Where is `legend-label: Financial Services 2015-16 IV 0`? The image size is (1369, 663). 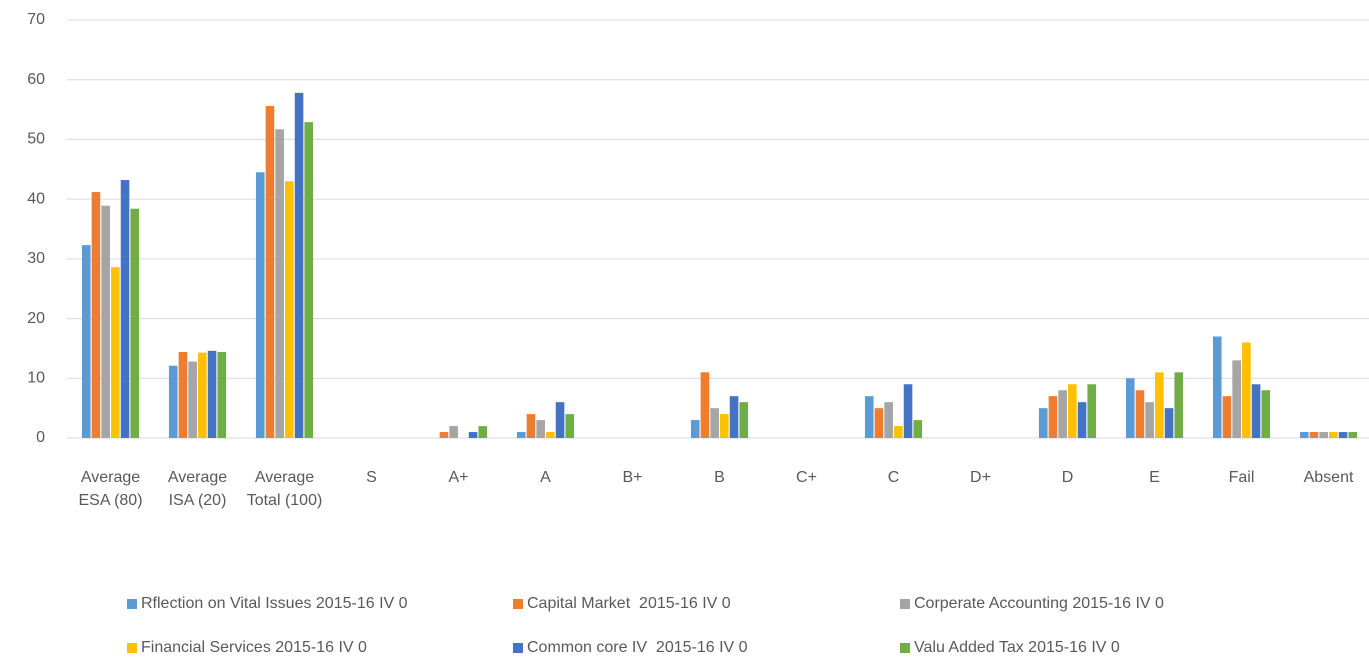
legend-label: Financial Services 2015-16 IV 0 is located at coordinates (254, 647).